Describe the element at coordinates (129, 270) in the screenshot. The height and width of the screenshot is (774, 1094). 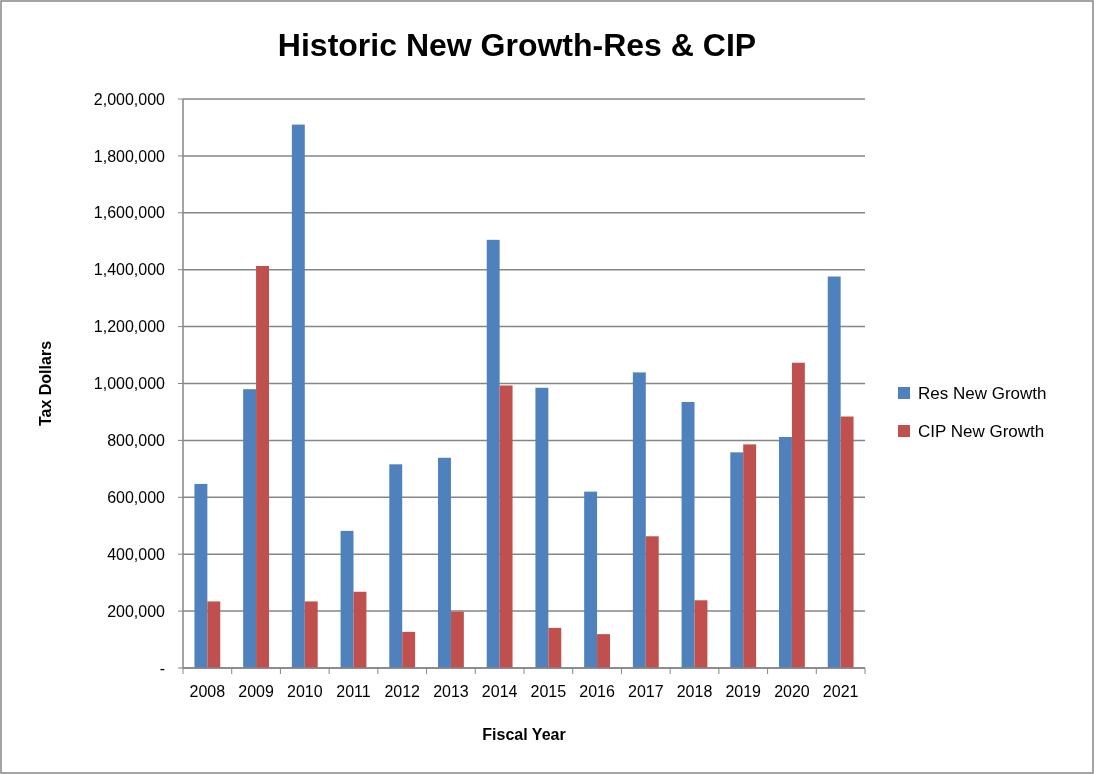
I see `y-tick-label: 1,400,000` at that location.